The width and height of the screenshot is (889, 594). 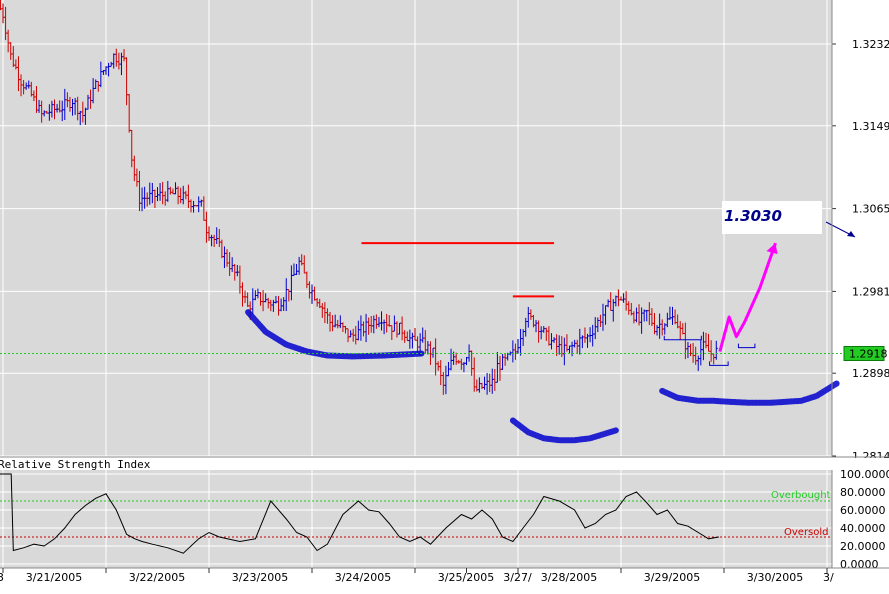 What do you see at coordinates (870, 209) in the screenshot?
I see `price-tick-label: 1.3065` at bounding box center [870, 209].